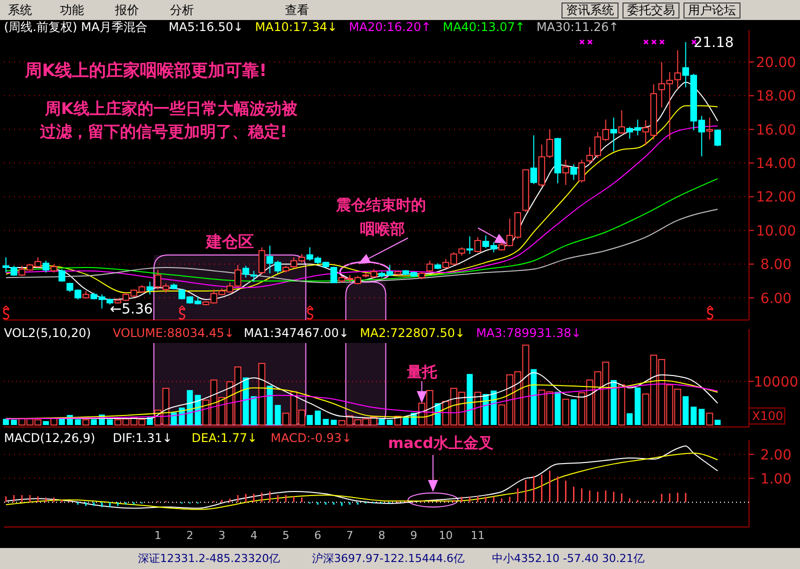  Describe the element at coordinates (776, 382) in the screenshot. I see `y-tick-label: 10000` at that location.